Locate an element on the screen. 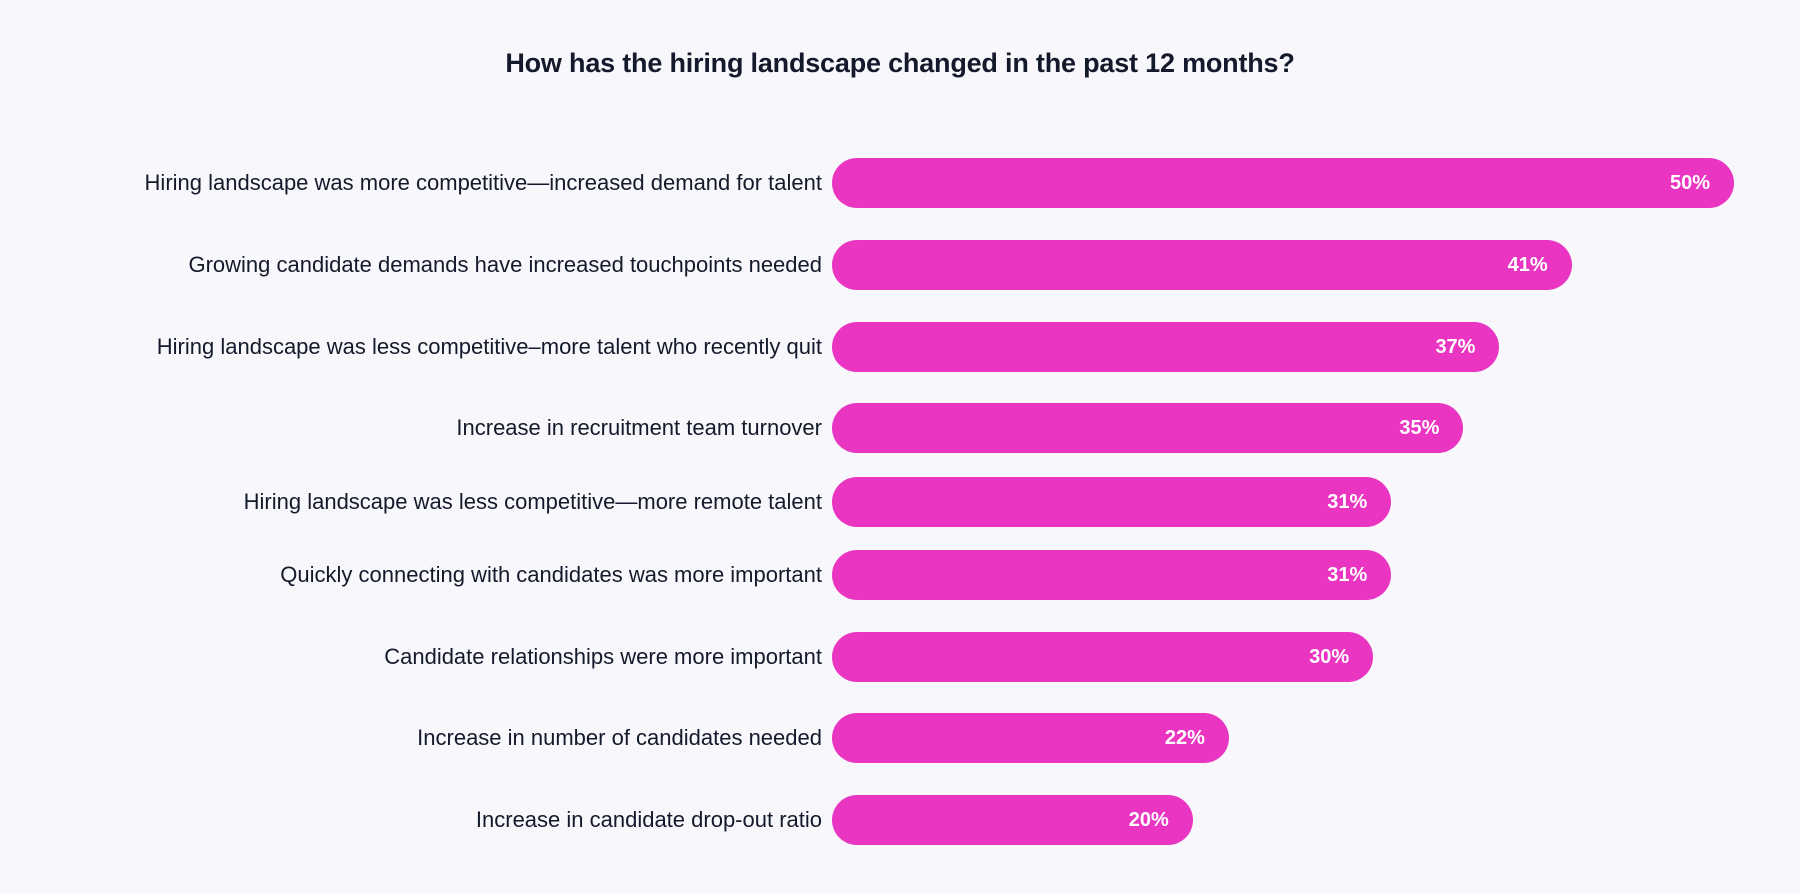 This screenshot has width=1800, height=894. bar-value-label: 20% is located at coordinates (1148, 820).